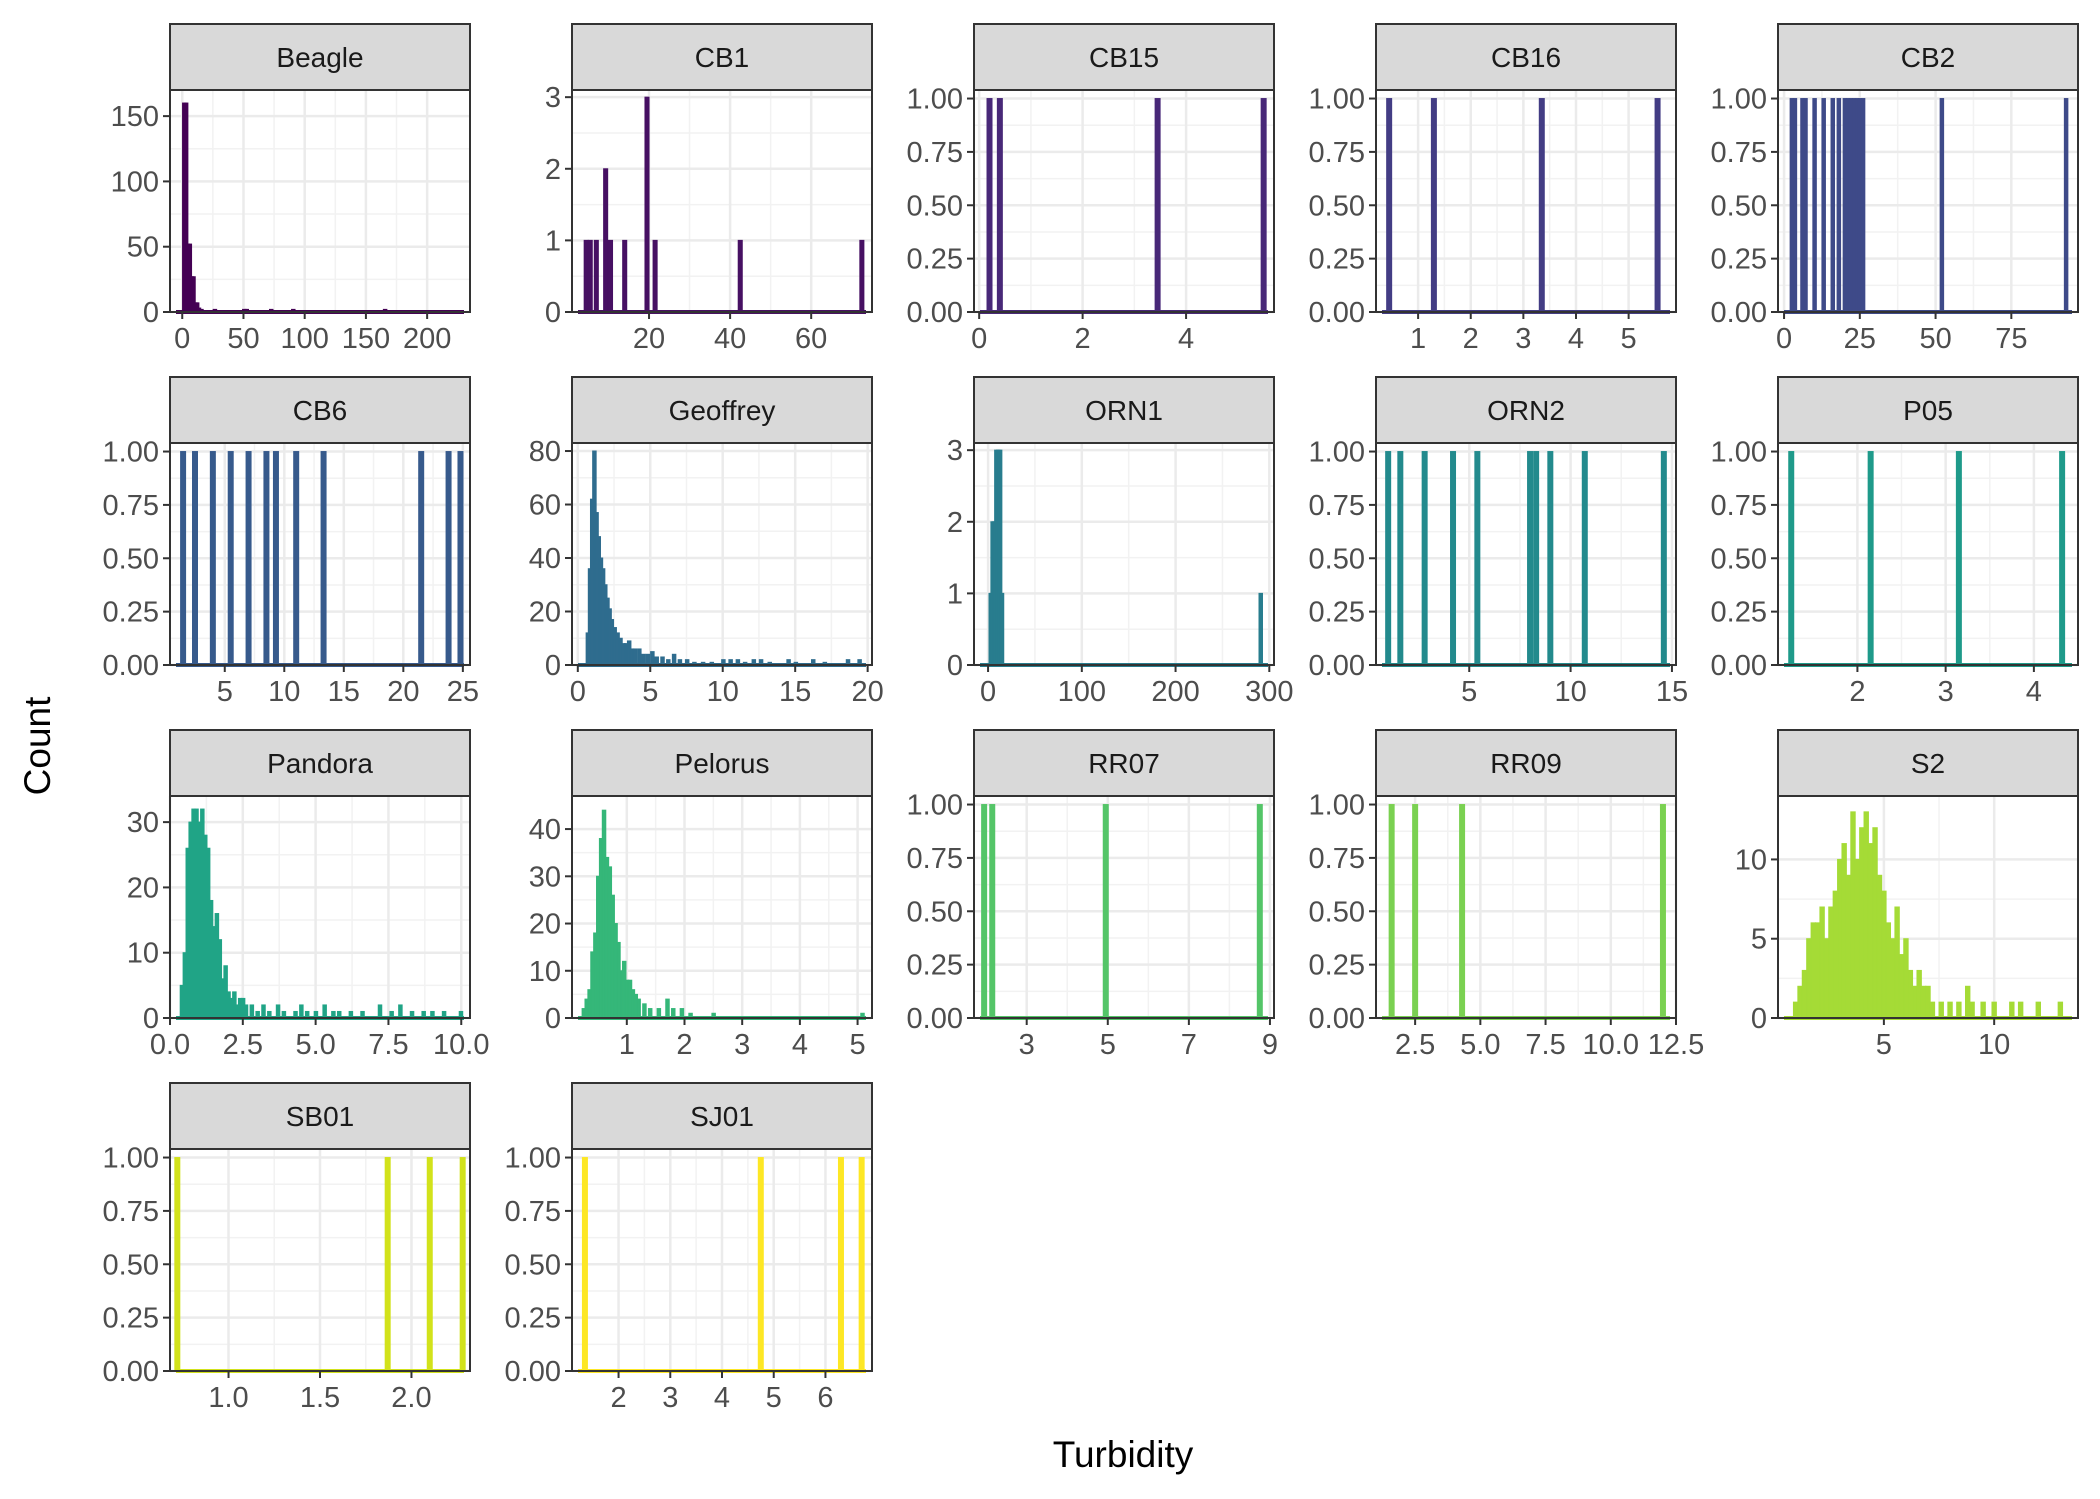 The height and width of the screenshot is (1499, 2100). What do you see at coordinates (774, 1398) in the screenshot?
I see `x-tick-label: 5` at bounding box center [774, 1398].